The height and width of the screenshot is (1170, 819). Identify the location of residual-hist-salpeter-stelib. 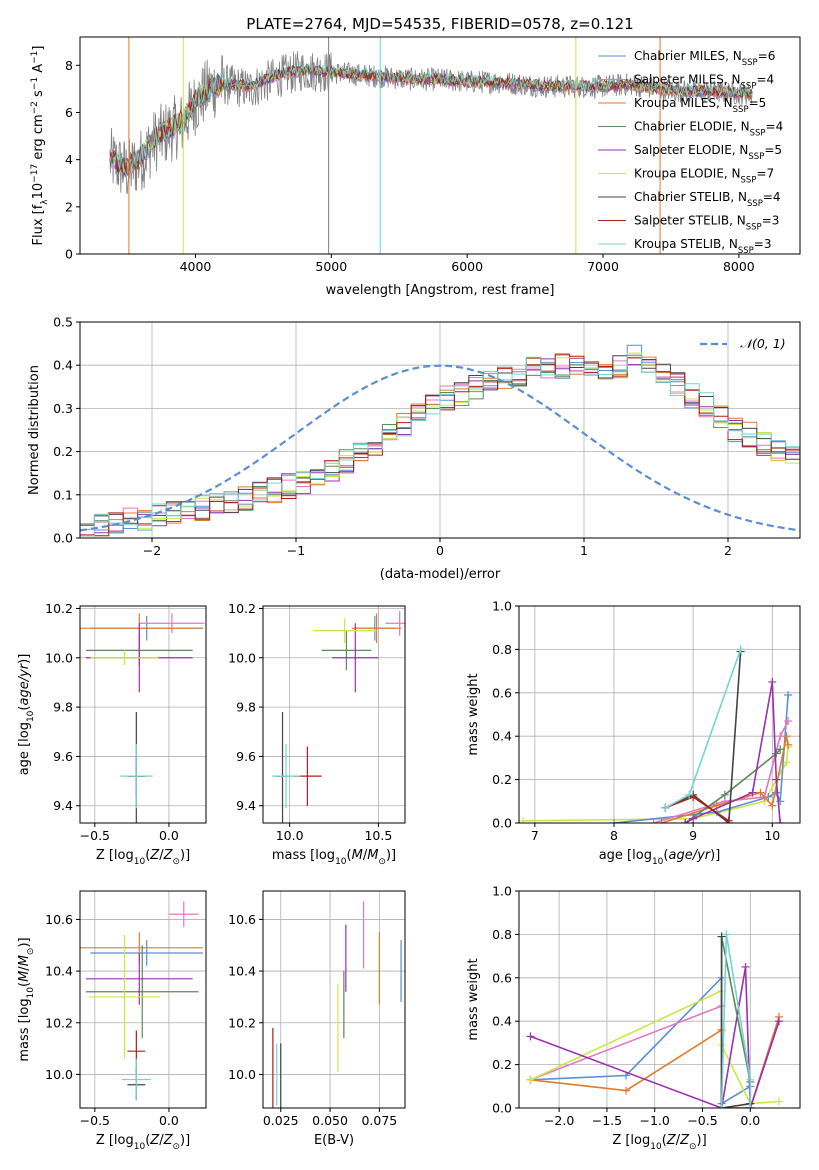
(440, 445).